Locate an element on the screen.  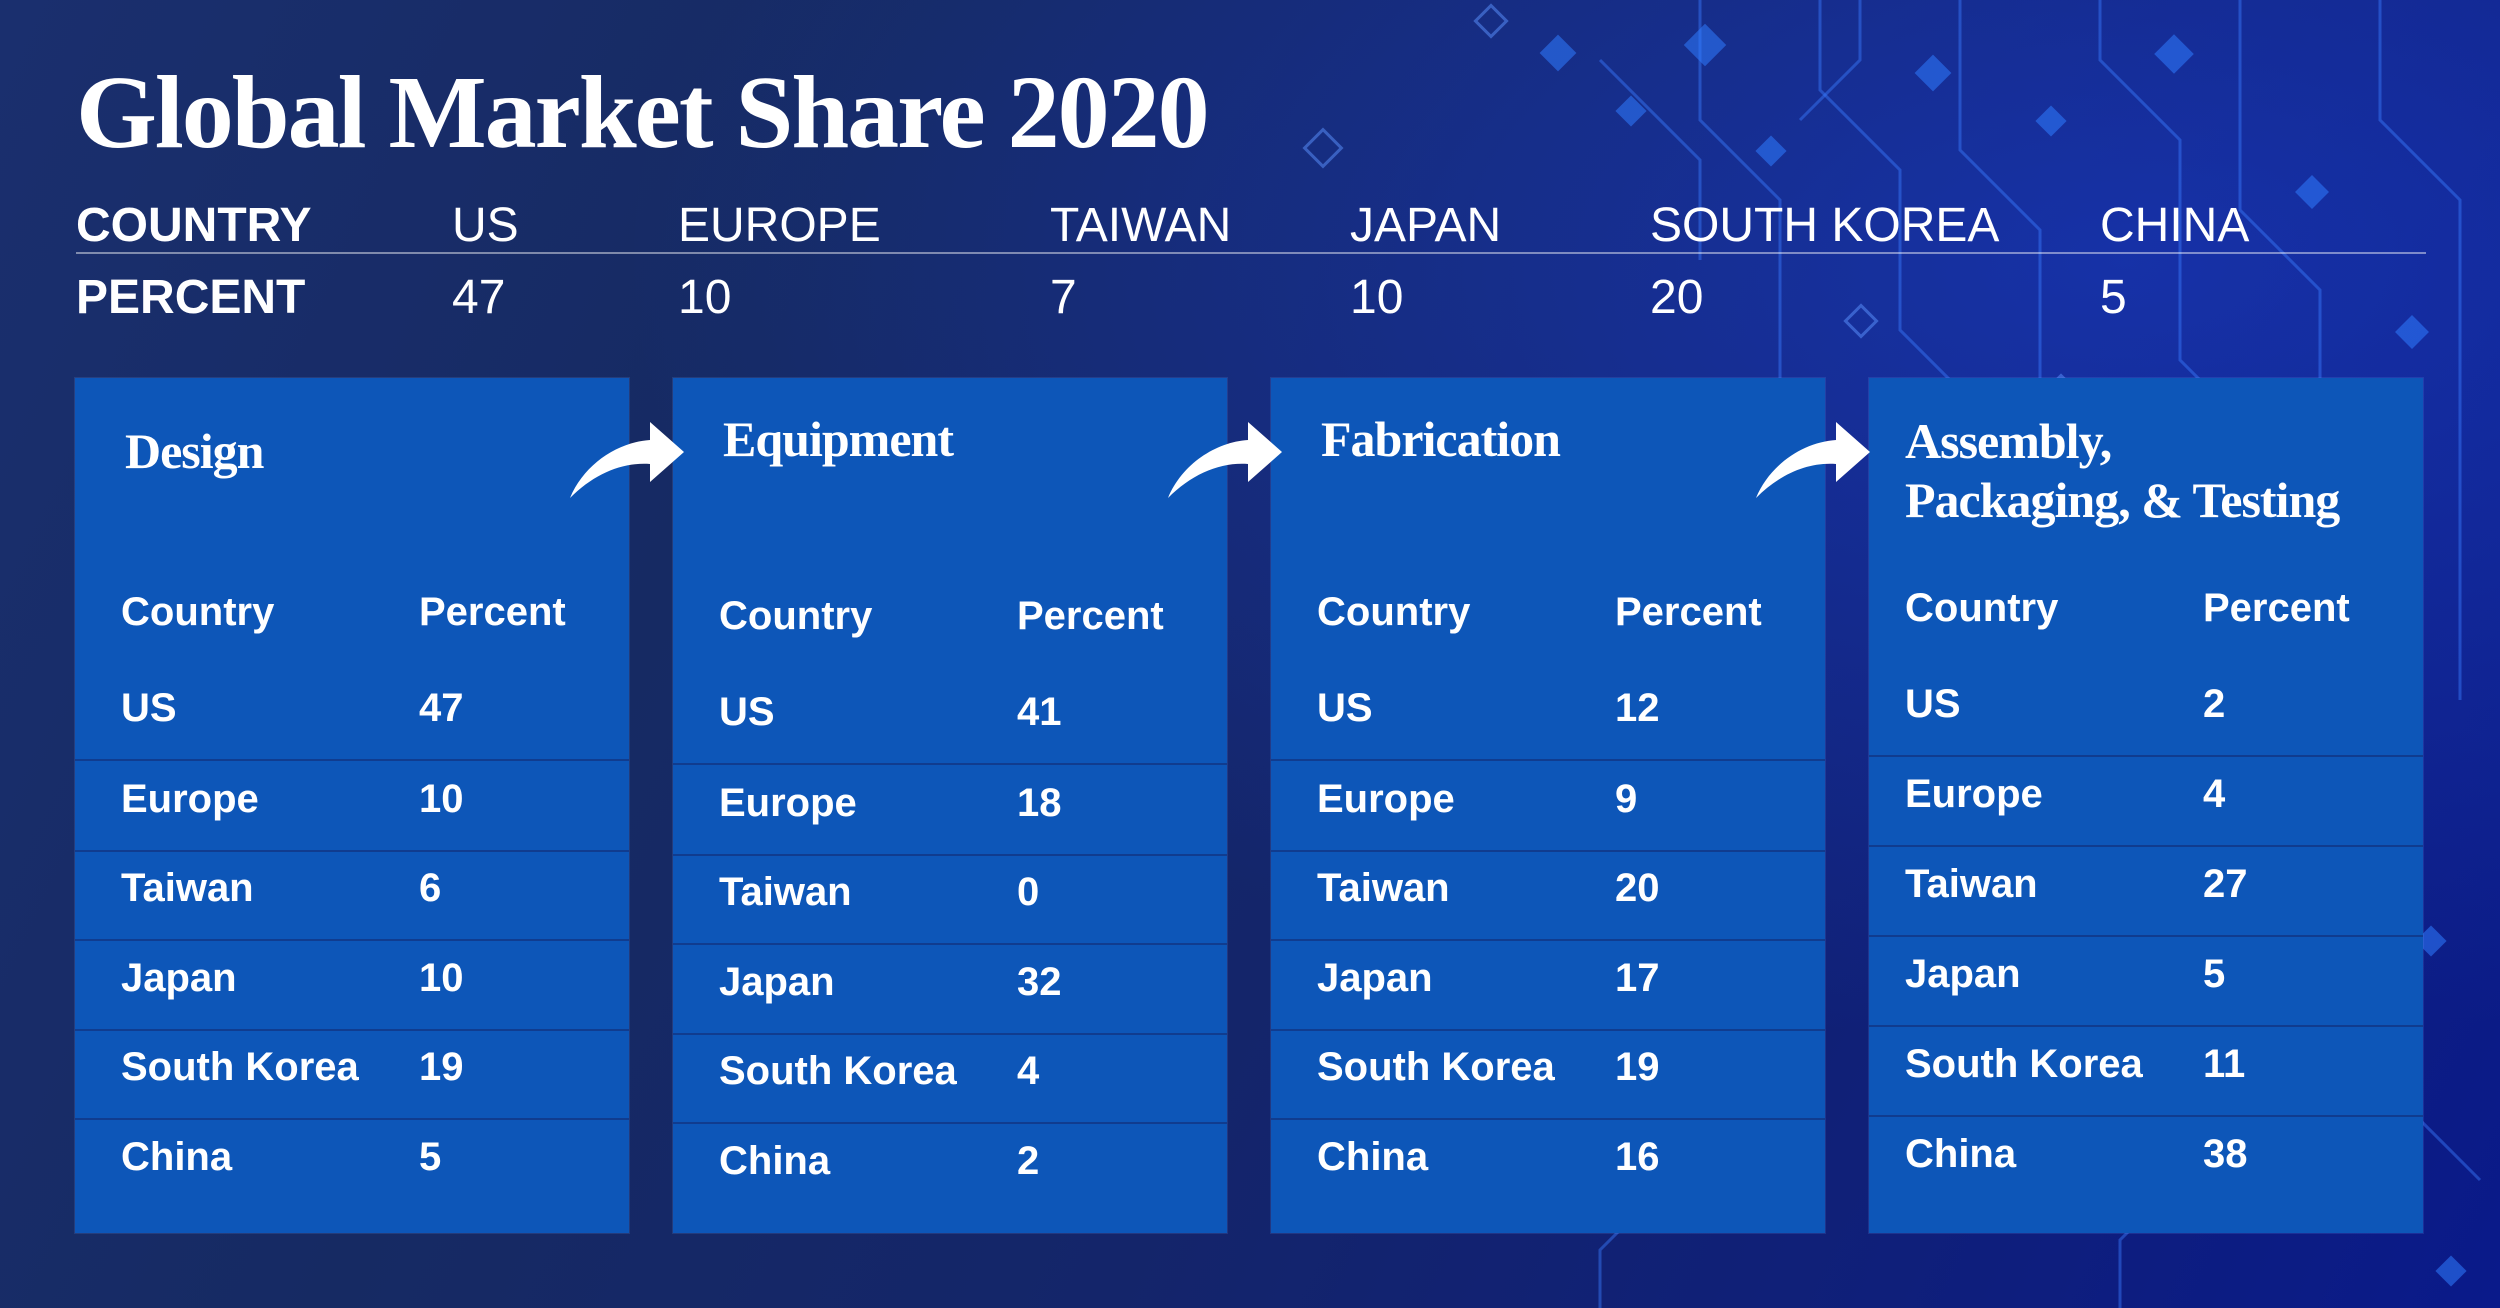
summary-country-japan: JAPAN is located at coordinates (1425, 225).